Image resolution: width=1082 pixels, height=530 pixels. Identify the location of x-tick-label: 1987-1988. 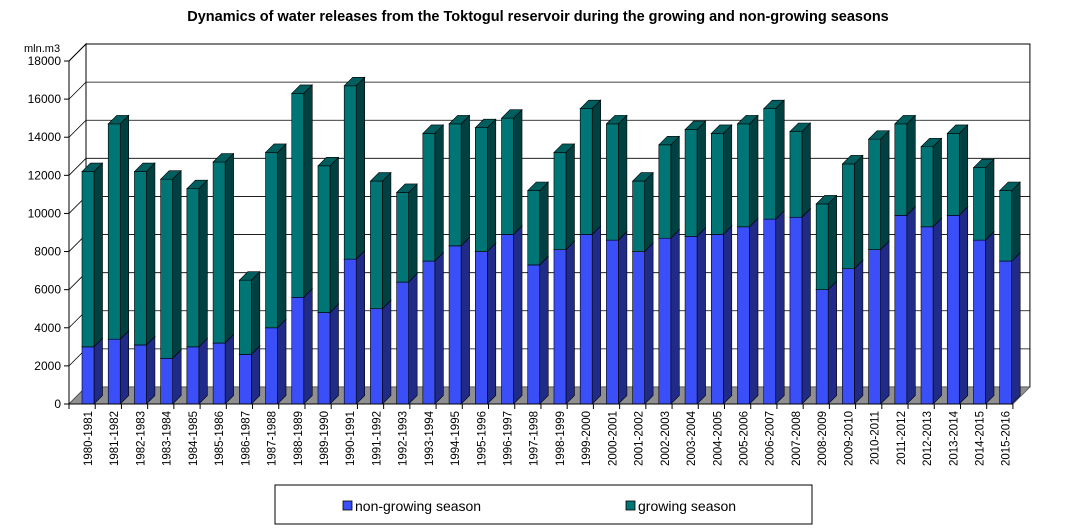
(273, 438).